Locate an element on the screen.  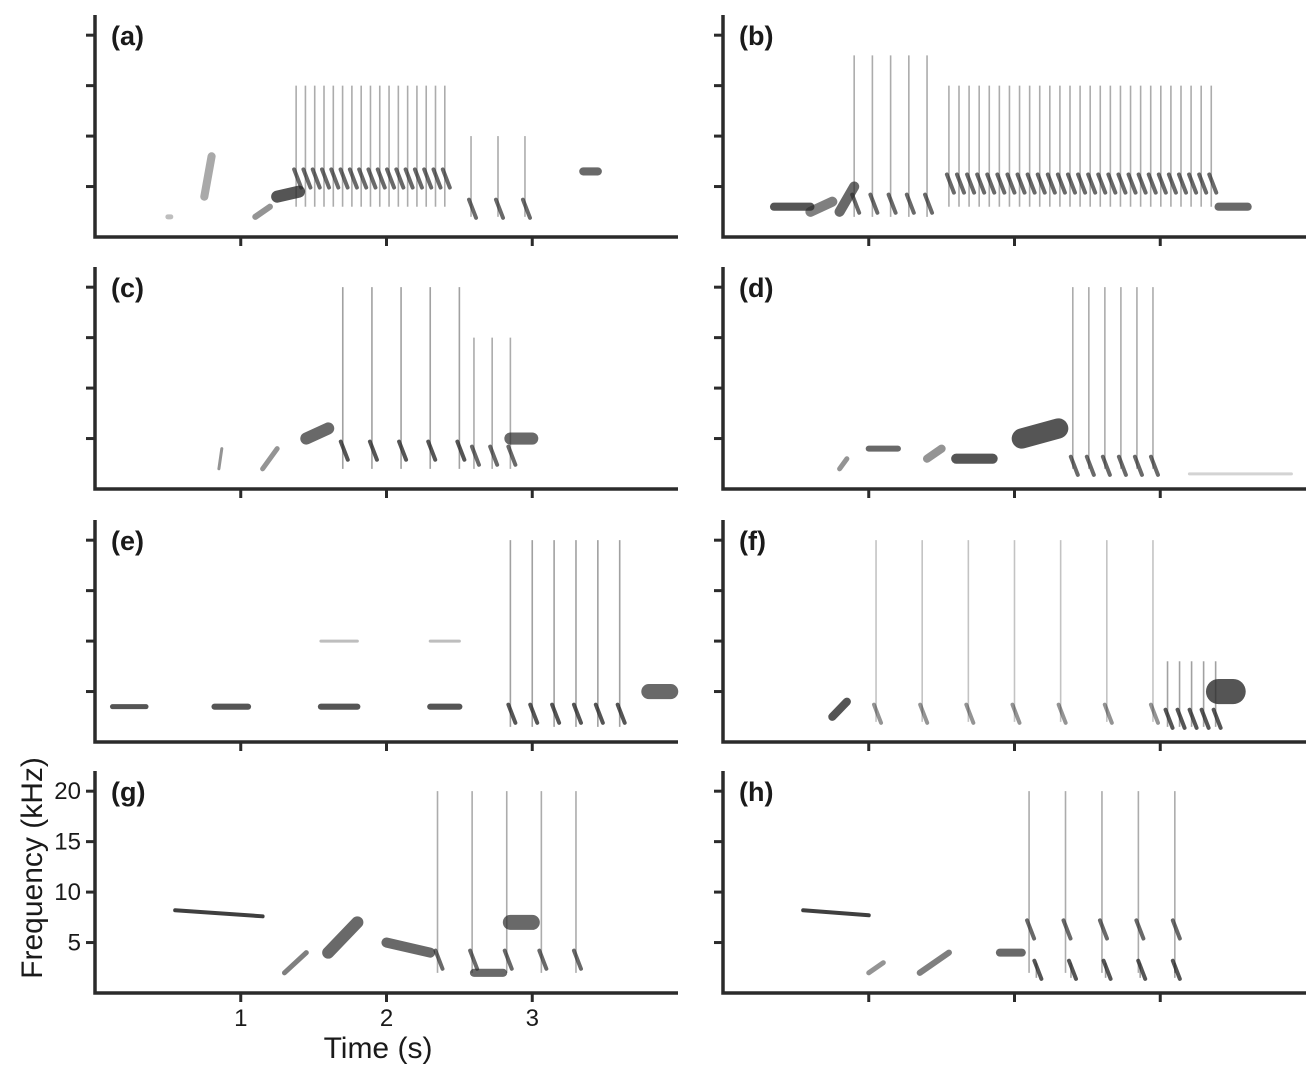
y-tick-label: 5 is located at coordinates (74, 943).